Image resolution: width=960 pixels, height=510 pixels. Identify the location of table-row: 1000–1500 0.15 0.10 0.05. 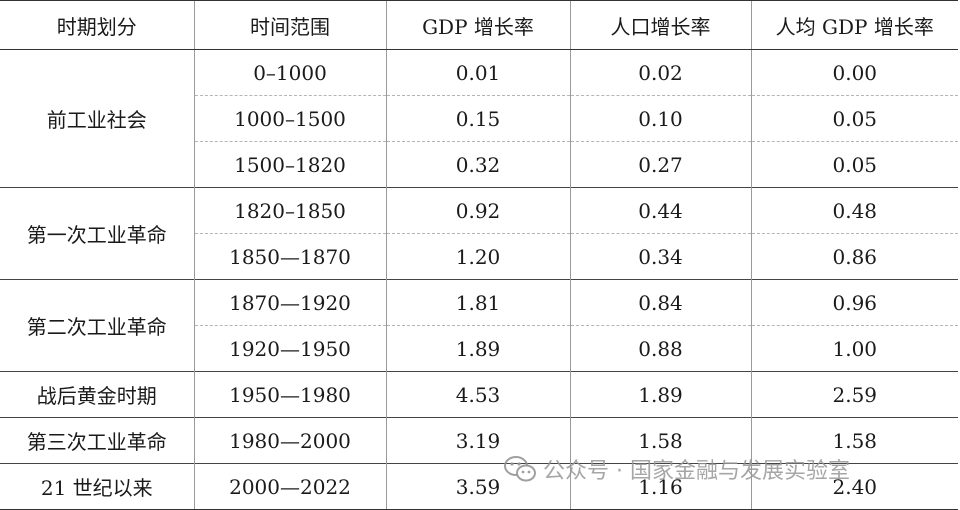
(479, 118).